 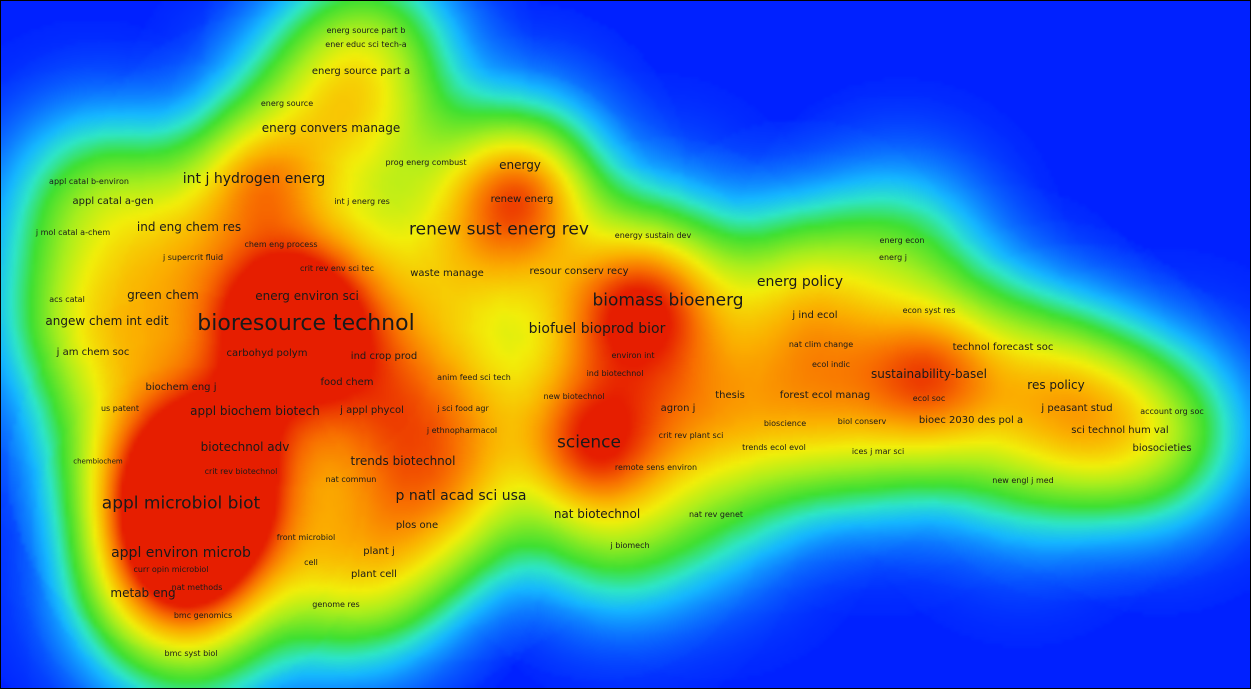 What do you see at coordinates (520, 165) in the screenshot?
I see `term-label: energy` at bounding box center [520, 165].